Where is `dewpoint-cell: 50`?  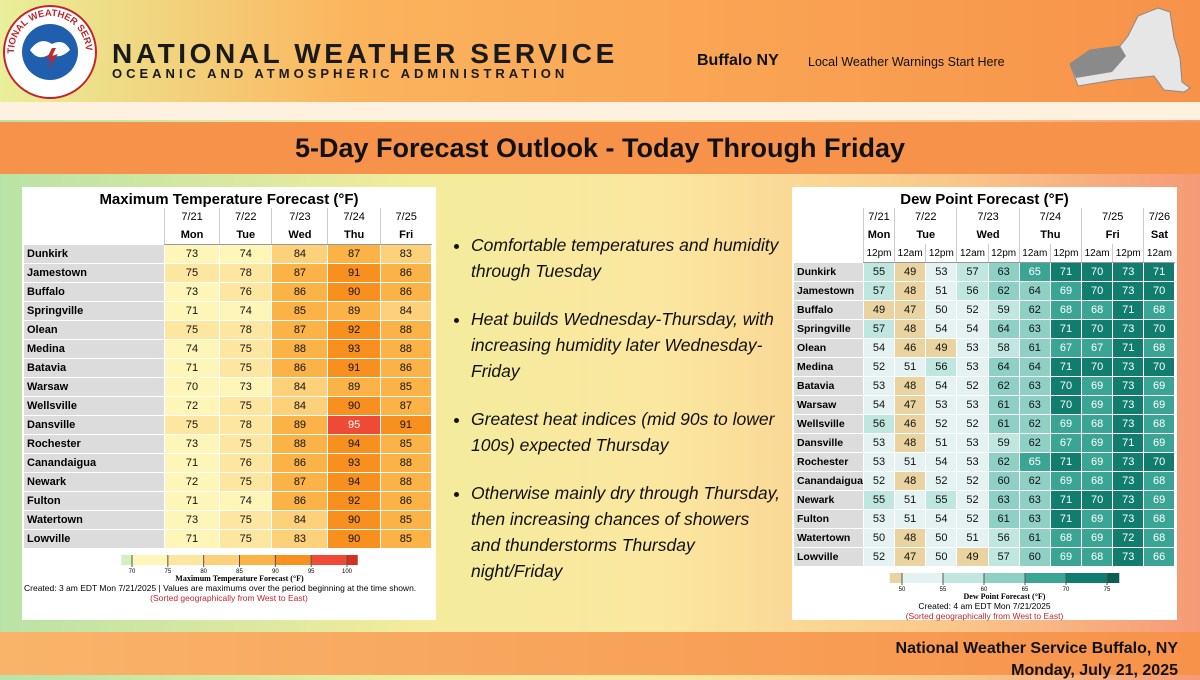 dewpoint-cell: 50 is located at coordinates (879, 538).